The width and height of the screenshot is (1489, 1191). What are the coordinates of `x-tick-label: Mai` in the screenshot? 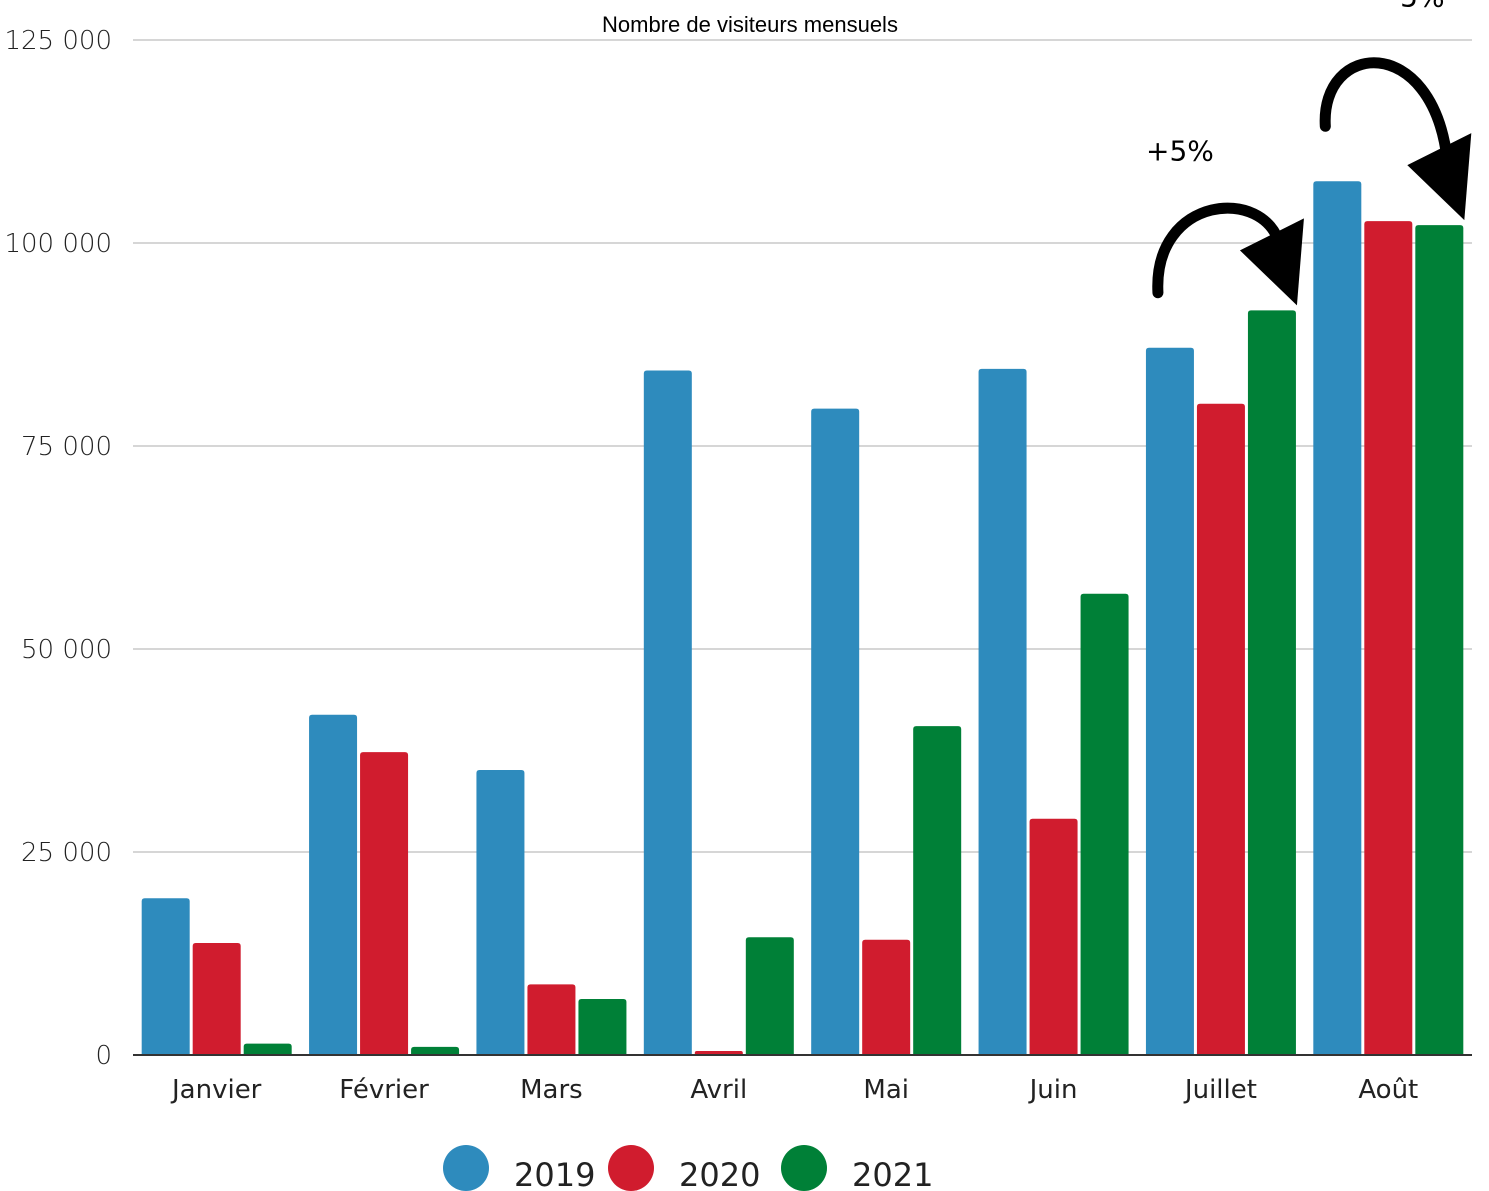 It's located at (886, 1090).